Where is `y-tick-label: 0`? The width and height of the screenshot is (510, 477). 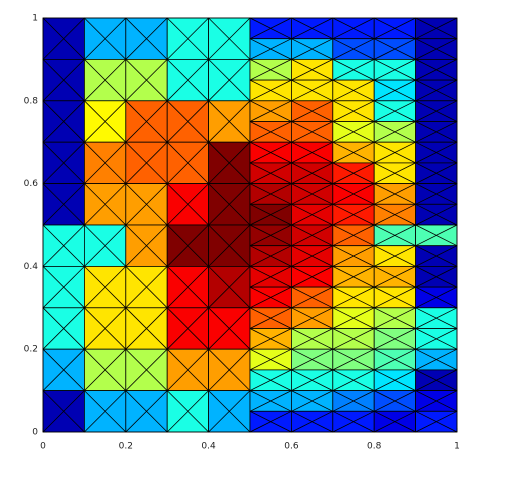
y-tick-label: 0 is located at coordinates (35, 433).